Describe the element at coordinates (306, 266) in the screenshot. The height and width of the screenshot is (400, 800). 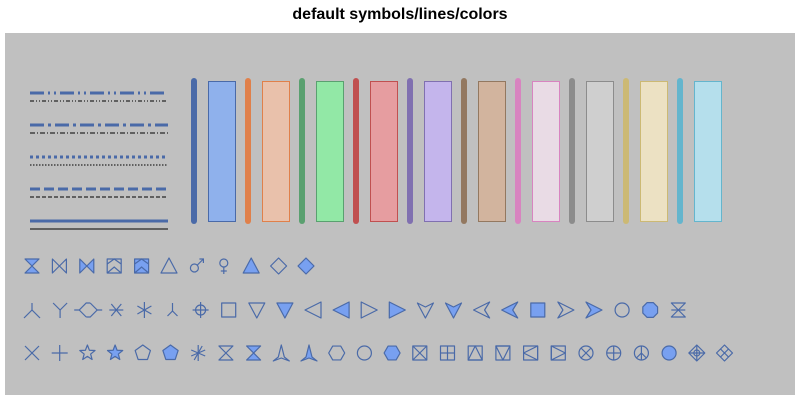
I see `symbol-diamond-filled-icon` at that location.